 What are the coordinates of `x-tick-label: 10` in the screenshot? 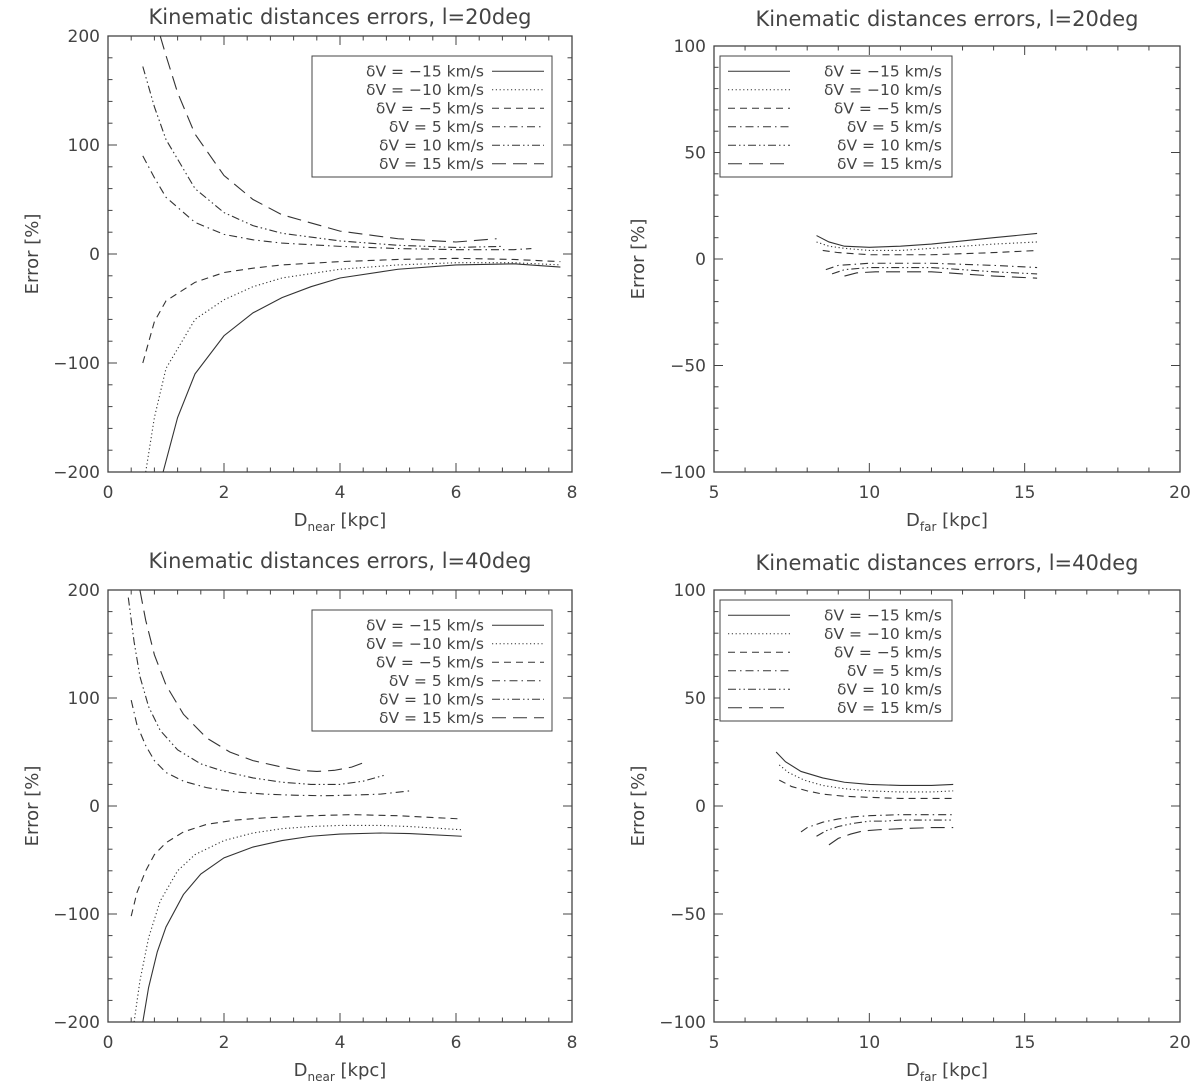 It's located at (870, 1043).